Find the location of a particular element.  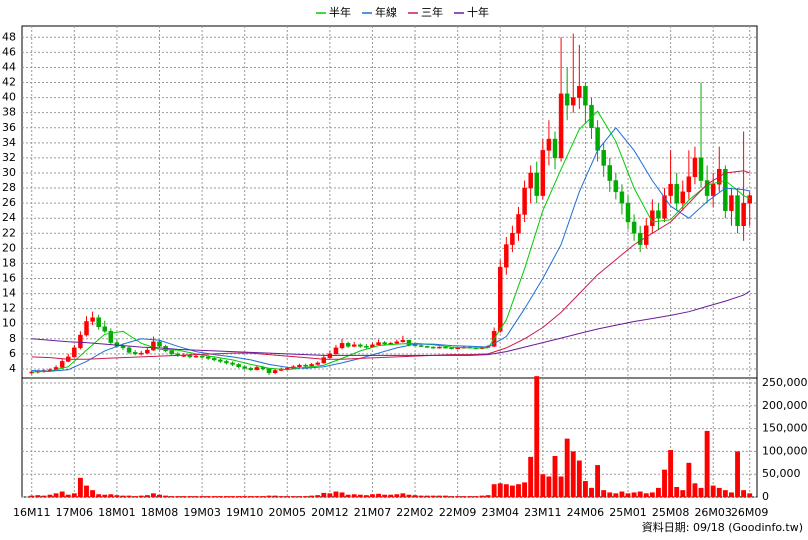

x-tick-label: 20M05 is located at coordinates (288, 512).